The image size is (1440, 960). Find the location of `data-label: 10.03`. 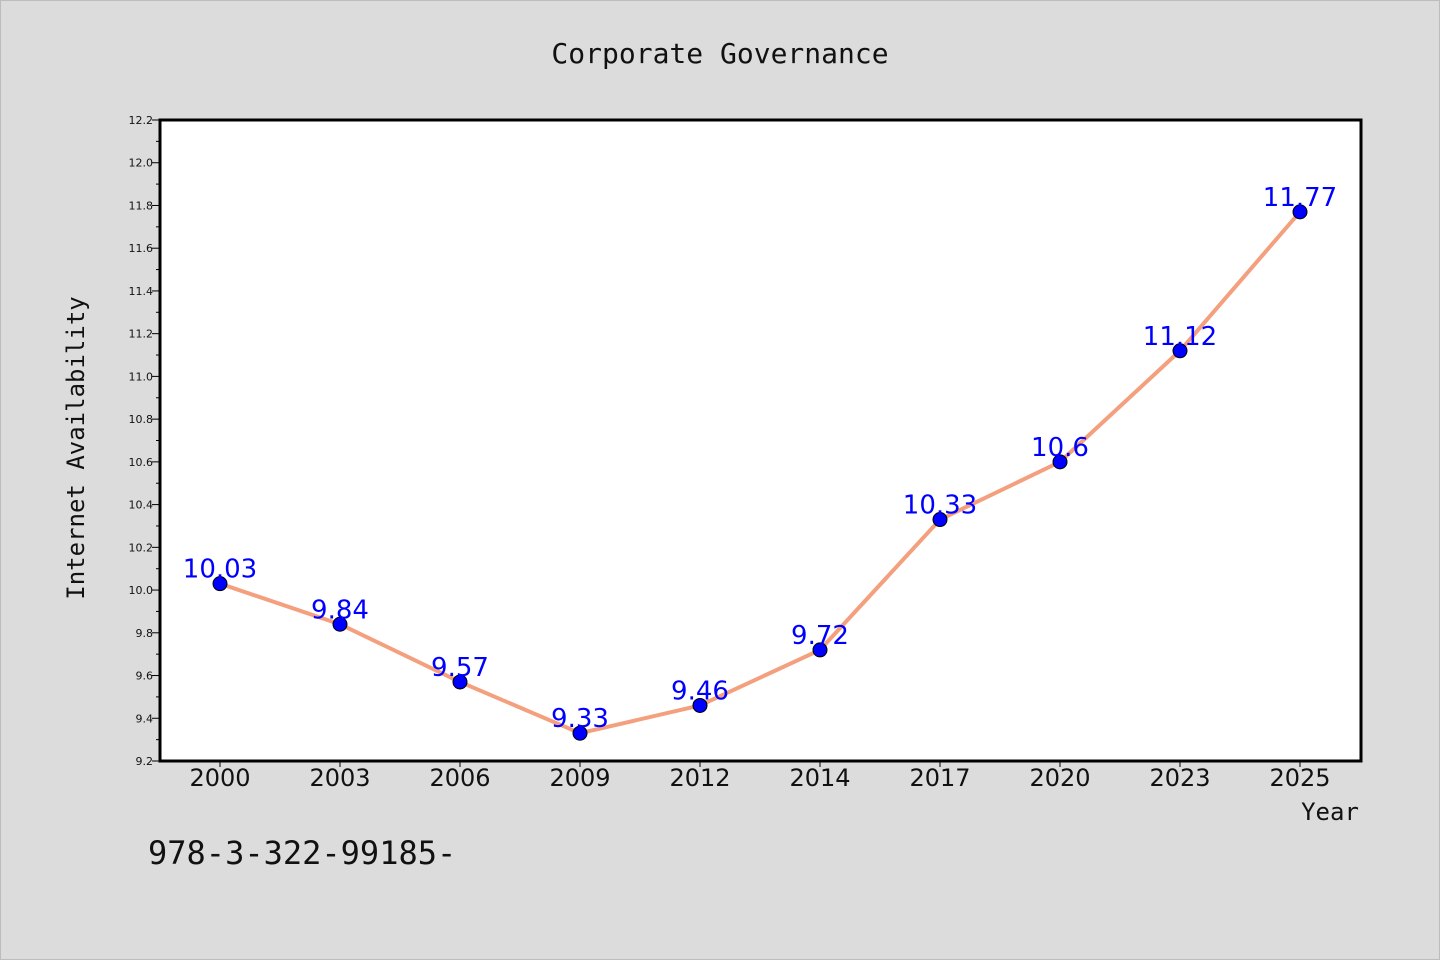

data-label: 10.03 is located at coordinates (220, 570).